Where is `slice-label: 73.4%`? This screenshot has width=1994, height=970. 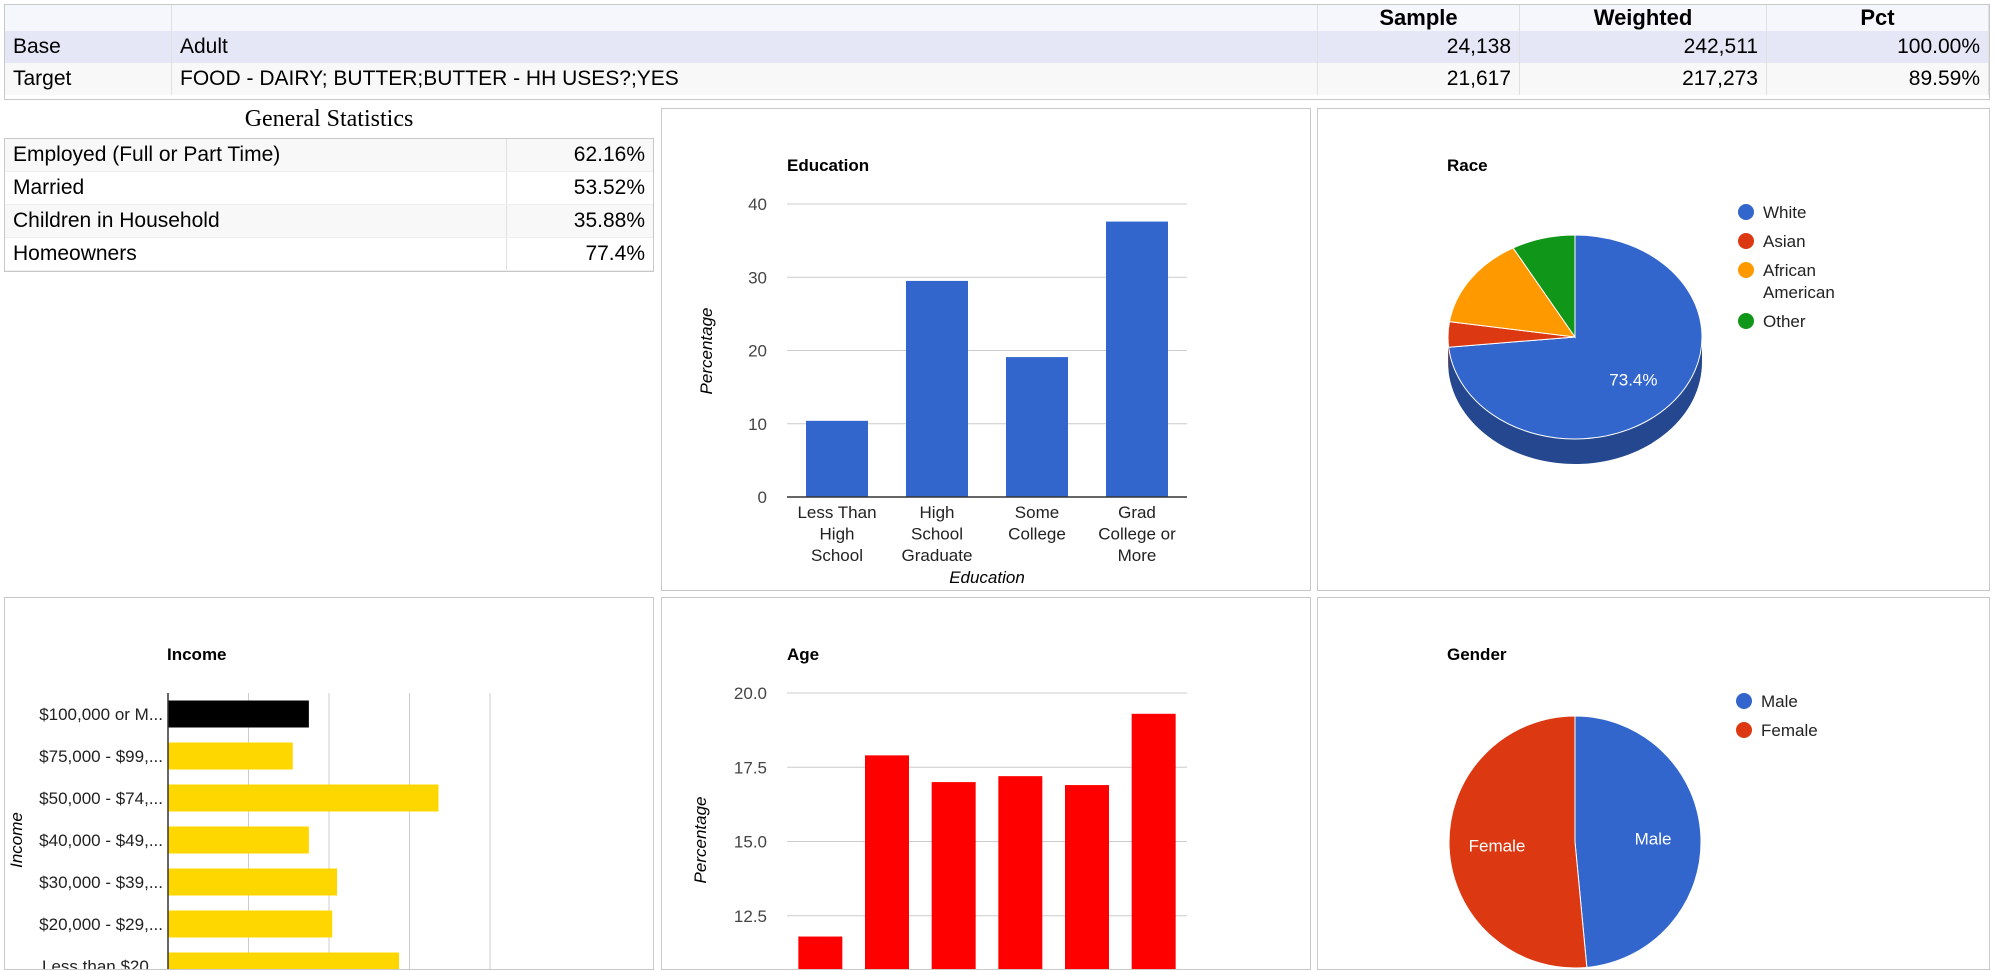 slice-label: 73.4% is located at coordinates (1633, 379).